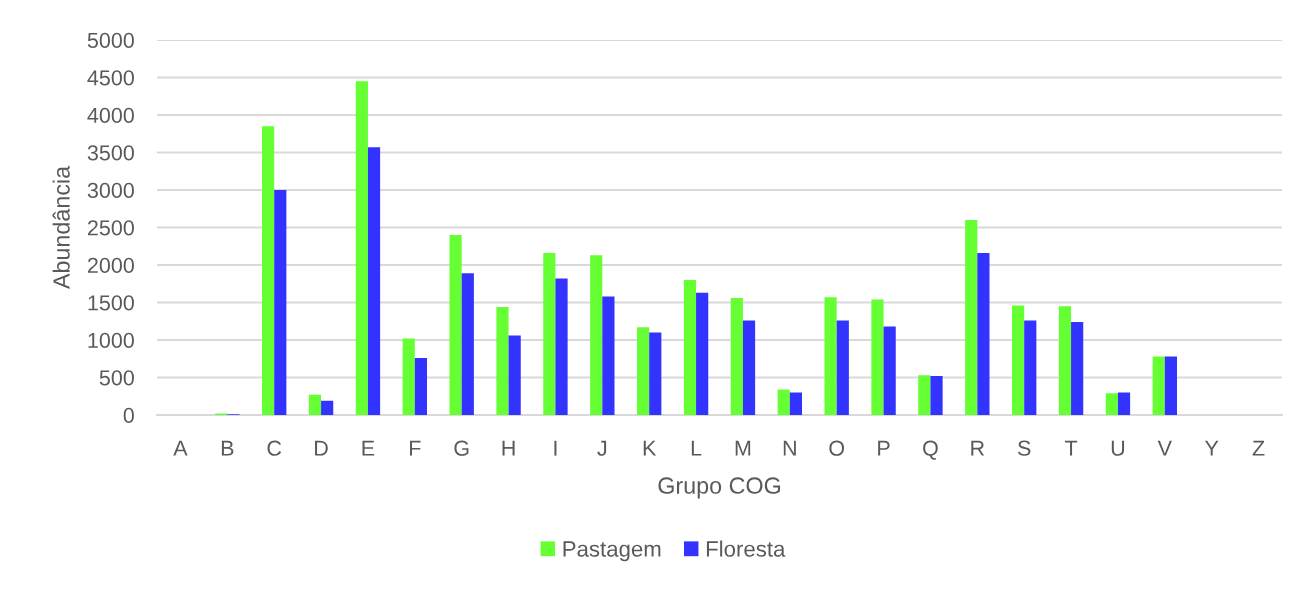 This screenshot has width=1290, height=590. Describe the element at coordinates (884, 448) in the screenshot. I see `x-tick-label: P` at that location.